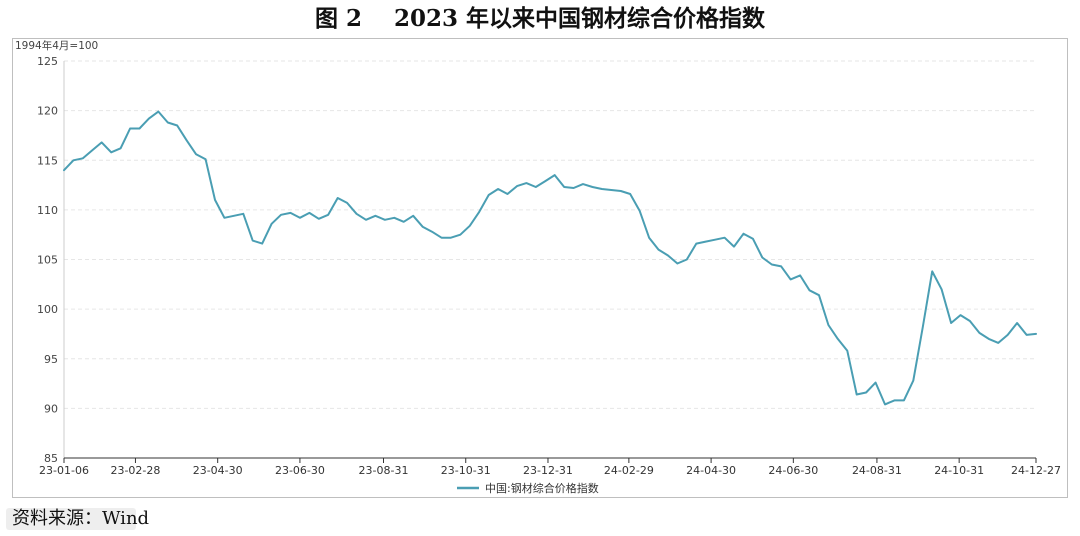 The width and height of the screenshot is (1080, 536). Describe the element at coordinates (711, 470) in the screenshot. I see `x-tick-label: 24-04-30` at that location.